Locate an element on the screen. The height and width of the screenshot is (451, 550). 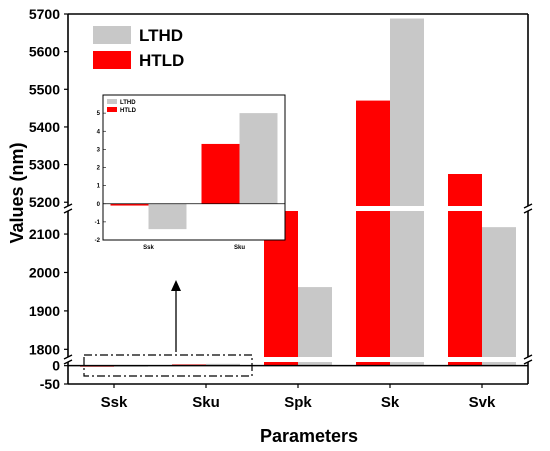
zoom-region-box is located at coordinates (168, 365).